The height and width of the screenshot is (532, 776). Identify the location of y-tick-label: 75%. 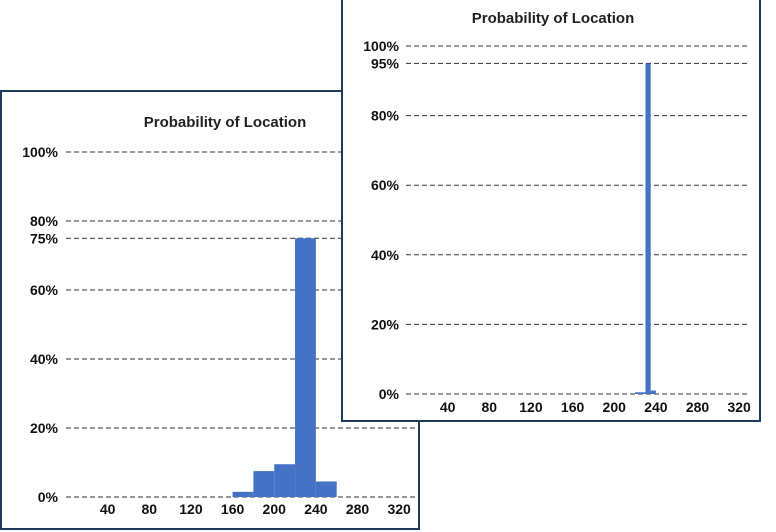
(44, 238).